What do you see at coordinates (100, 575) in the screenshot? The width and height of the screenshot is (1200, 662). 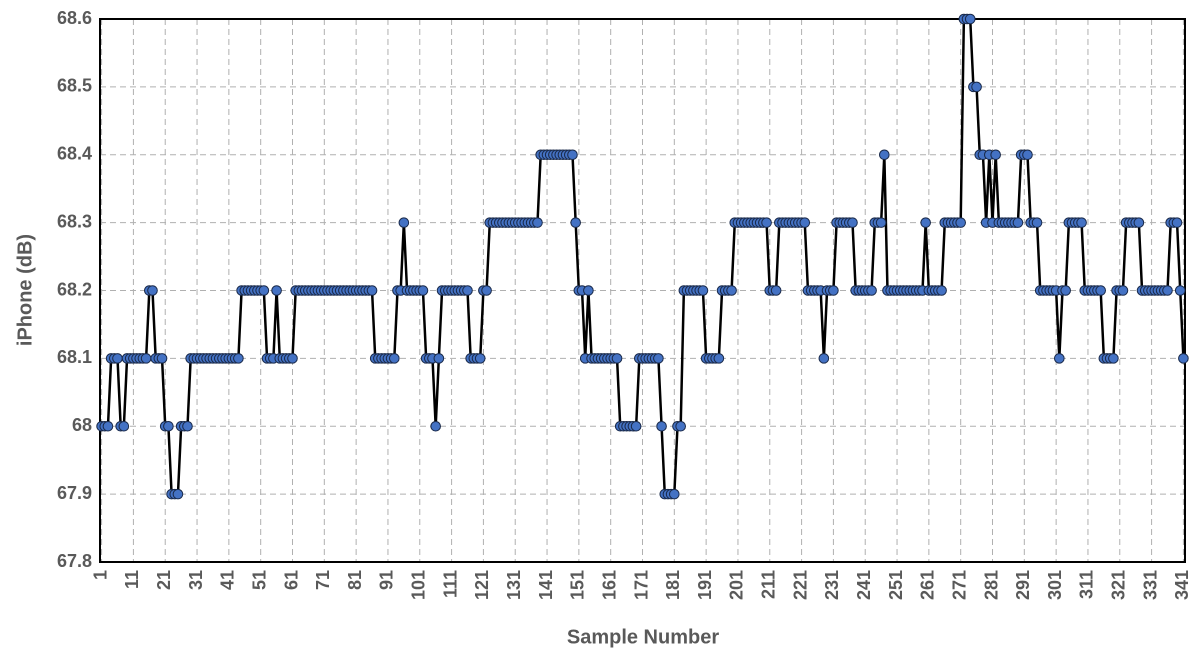 I see `x-tick-label: 1` at bounding box center [100, 575].